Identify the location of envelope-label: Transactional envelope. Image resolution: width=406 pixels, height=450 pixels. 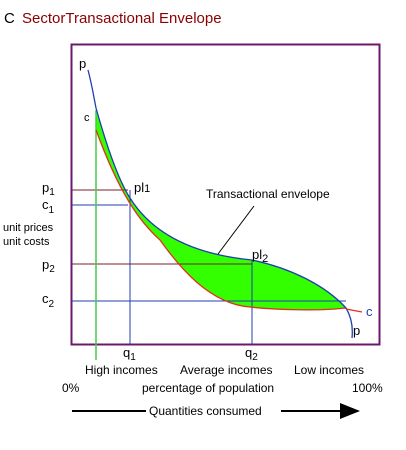
(268, 194).